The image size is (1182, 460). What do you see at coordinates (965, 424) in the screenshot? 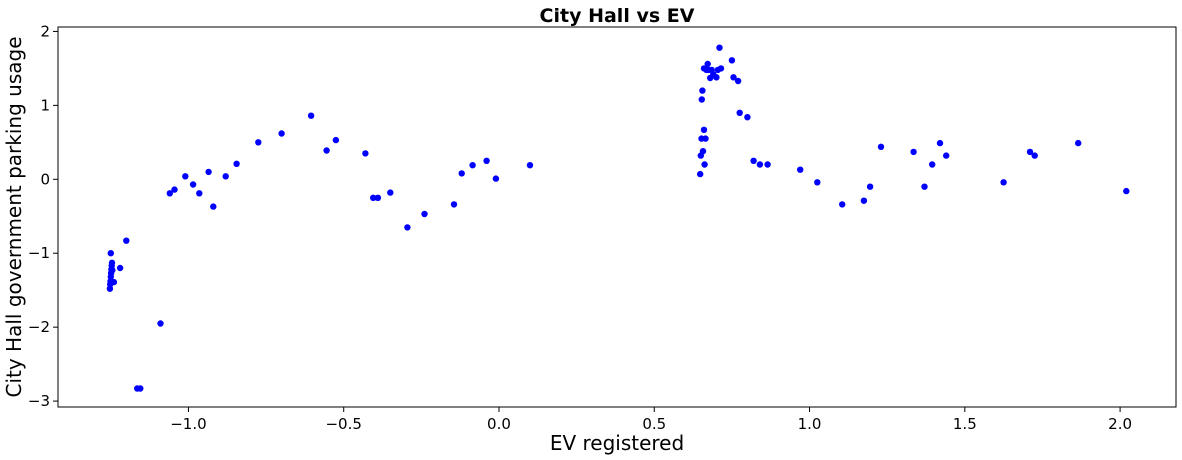
I see `x-tick-label: 1.5` at bounding box center [965, 424].